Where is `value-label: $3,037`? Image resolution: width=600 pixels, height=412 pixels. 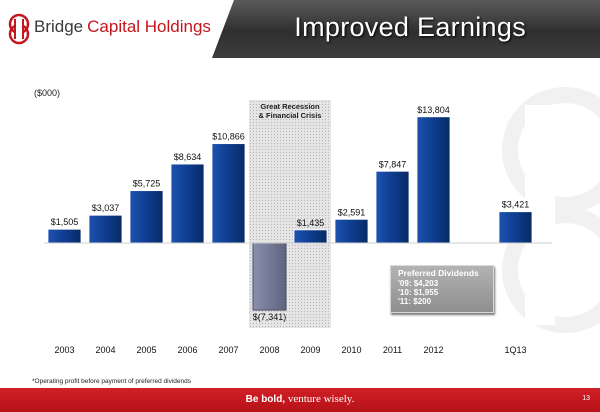 value-label: $3,037 is located at coordinates (106, 208).